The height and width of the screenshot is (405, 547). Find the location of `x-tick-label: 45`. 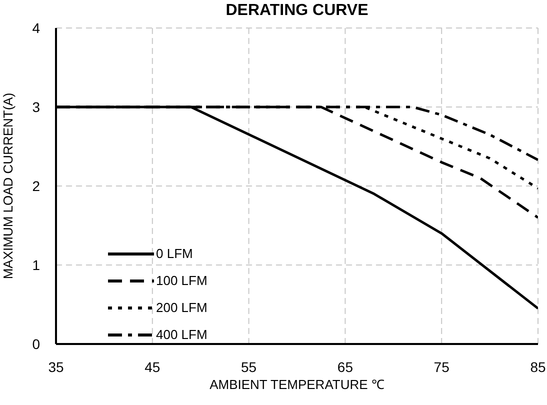

x-tick-label: 45 is located at coordinates (152, 366).